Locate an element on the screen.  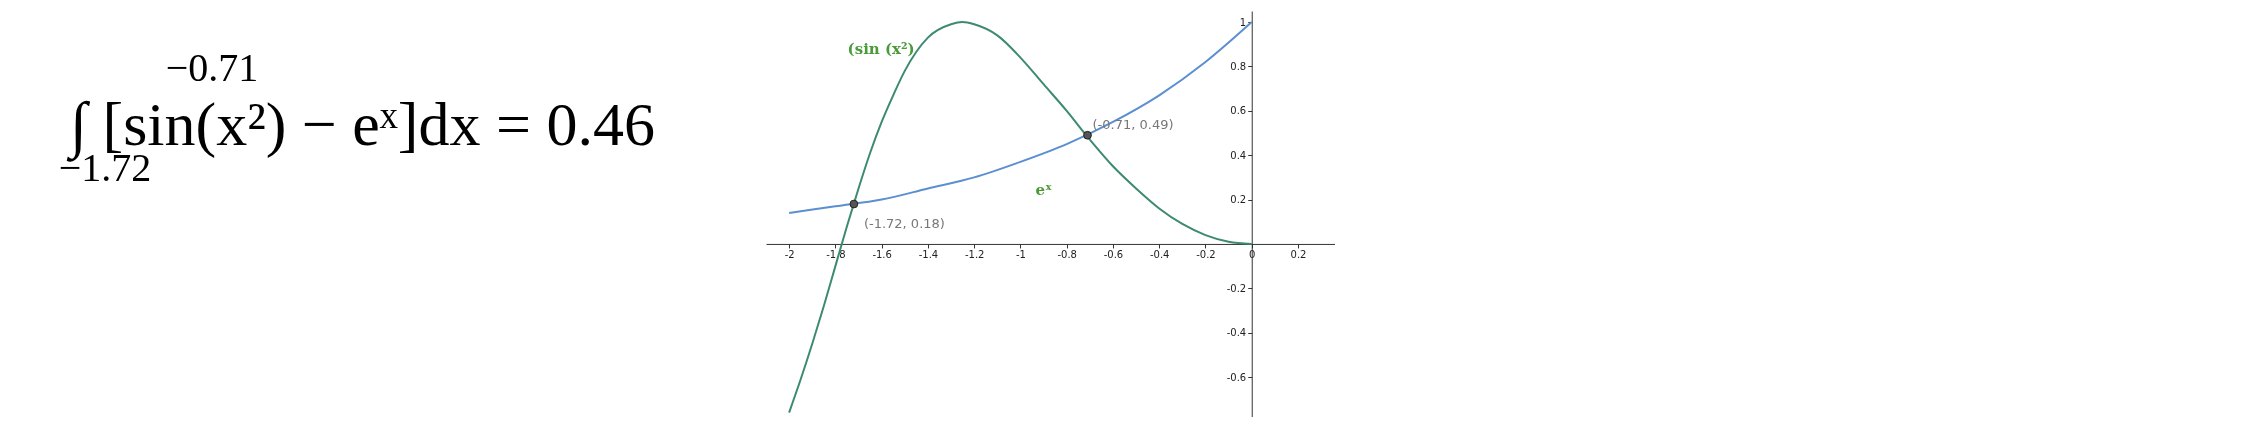
y-tick-label: 0.4 is located at coordinates (1238, 155).